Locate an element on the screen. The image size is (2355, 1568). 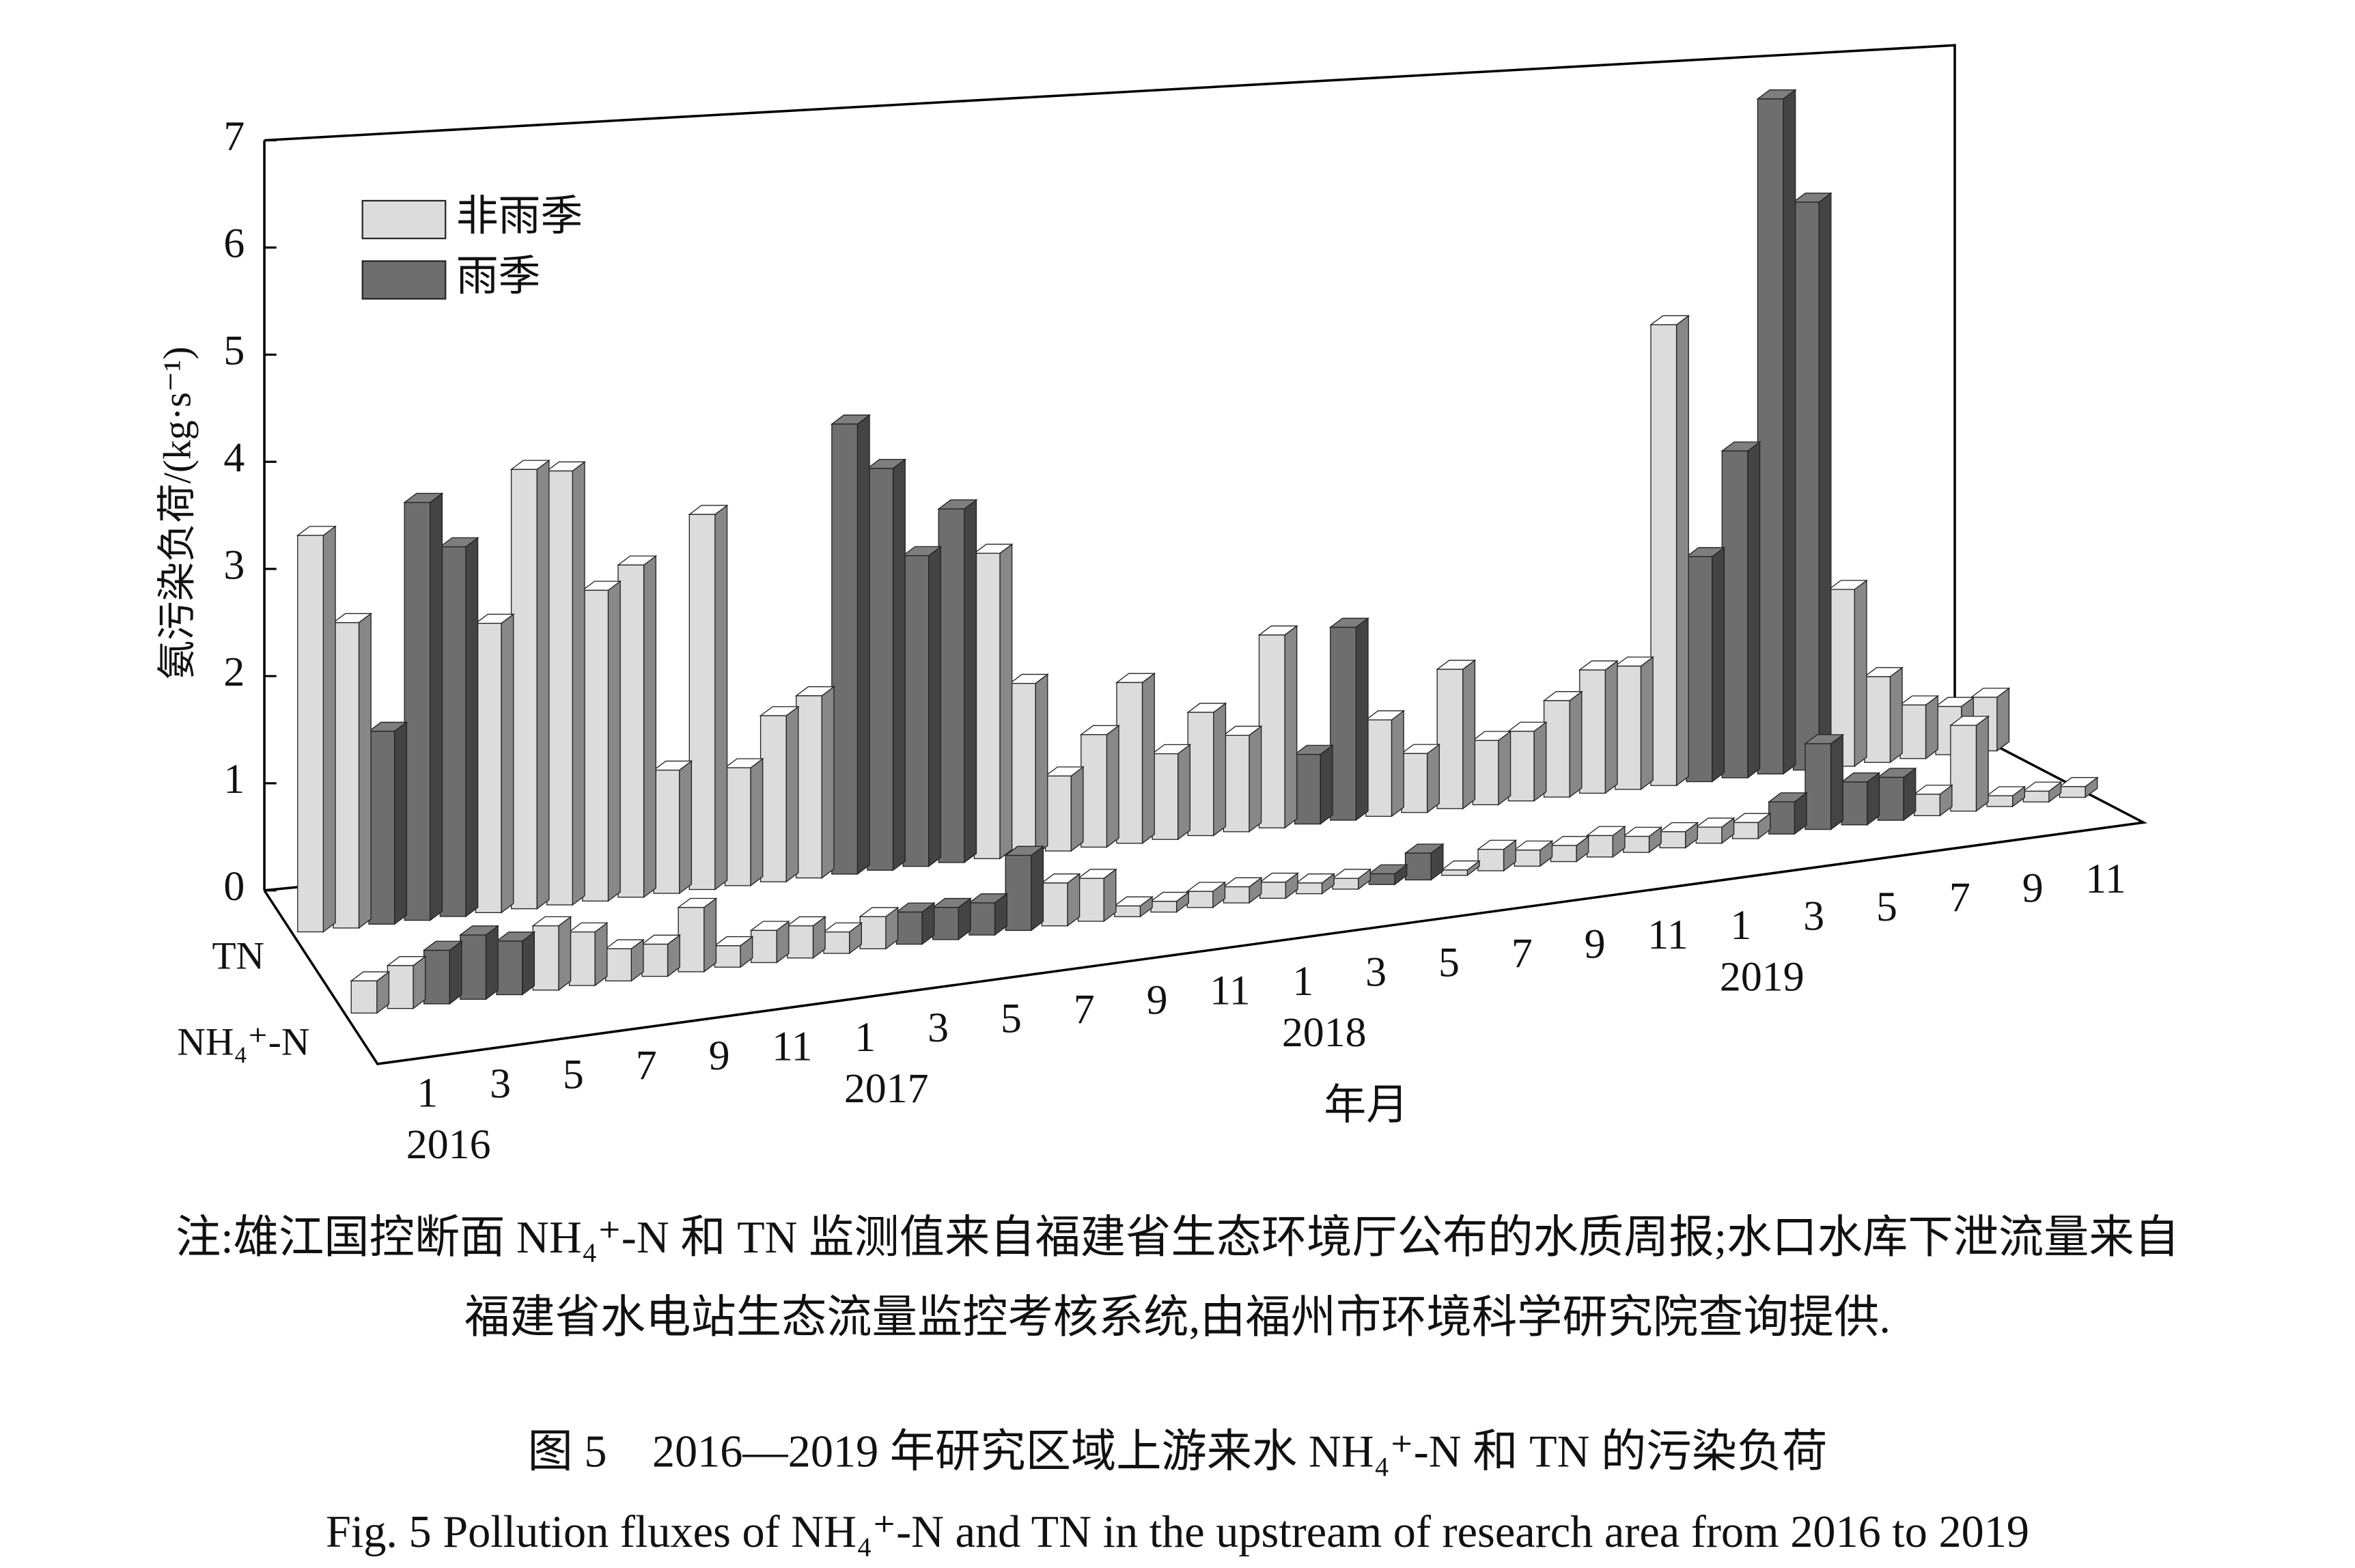
year-label: 2019 is located at coordinates (1762, 977).